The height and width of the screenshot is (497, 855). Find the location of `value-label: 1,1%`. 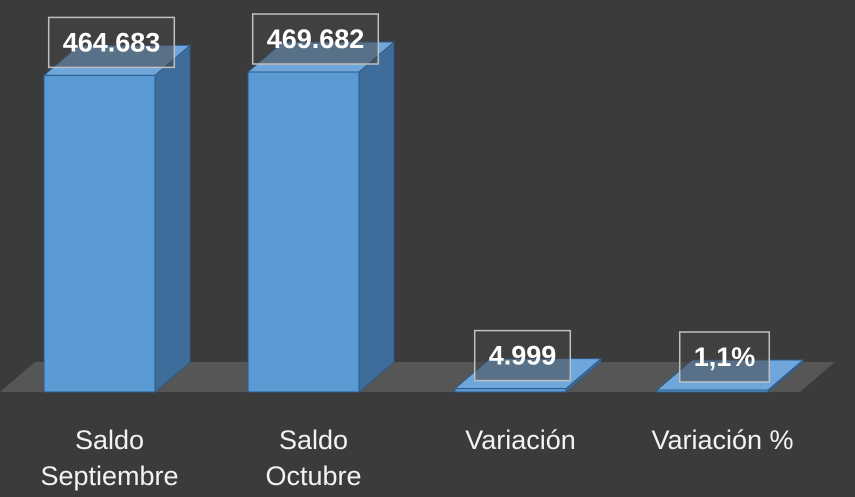

value-label: 1,1% is located at coordinates (725, 357).